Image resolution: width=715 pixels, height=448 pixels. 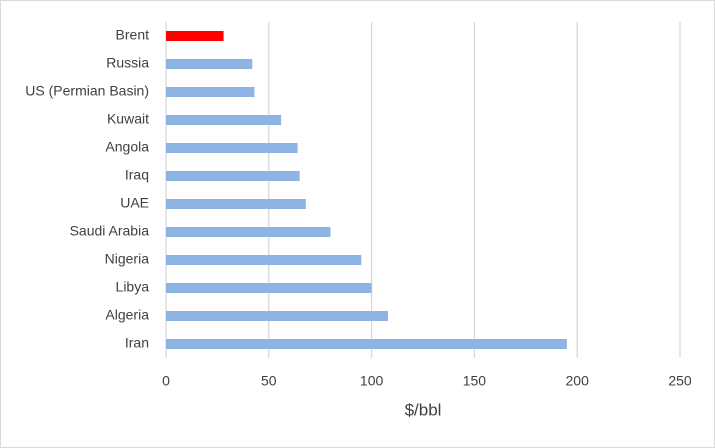 What do you see at coordinates (87, 91) in the screenshot?
I see `y-tick-label: US (Permian Basin)` at bounding box center [87, 91].